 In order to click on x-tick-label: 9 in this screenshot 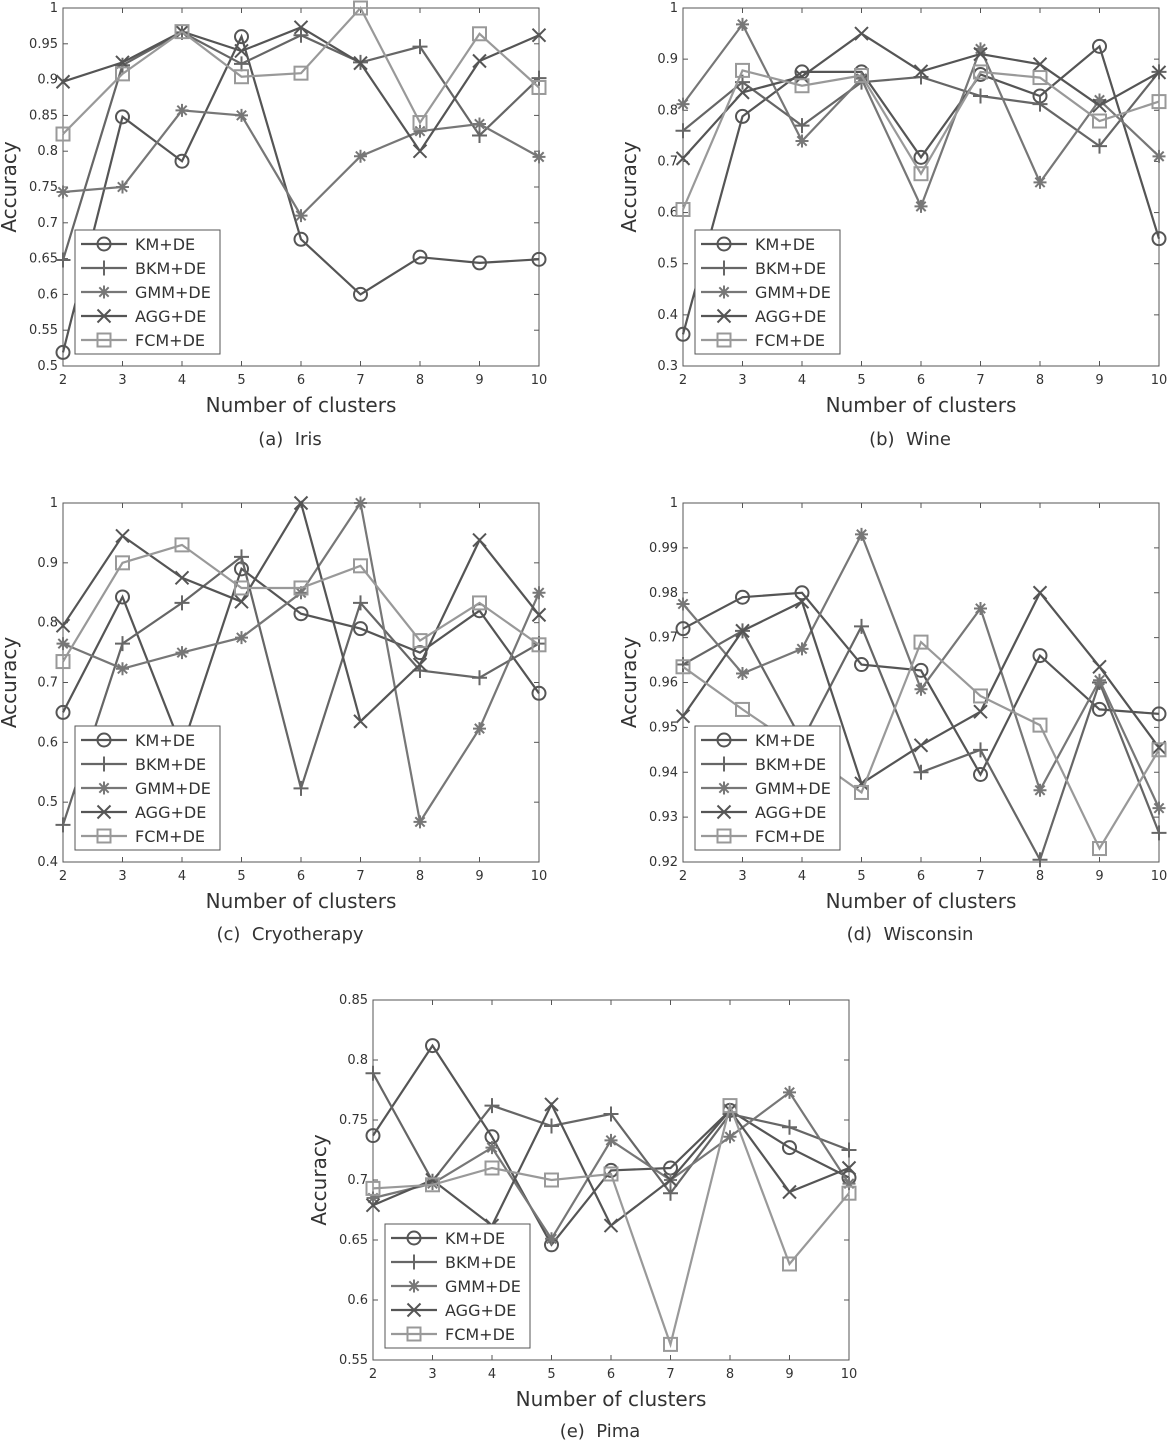, I will do `click(1099, 380)`.